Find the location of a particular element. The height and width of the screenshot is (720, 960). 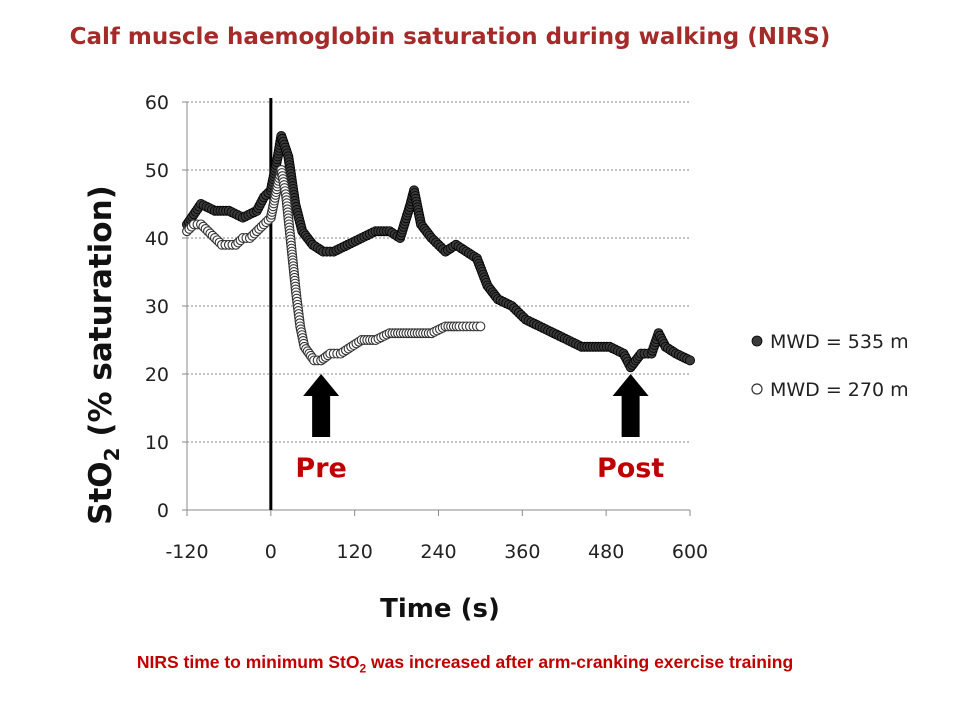

legend-entry: MWD = 270 m is located at coordinates (830, 390).